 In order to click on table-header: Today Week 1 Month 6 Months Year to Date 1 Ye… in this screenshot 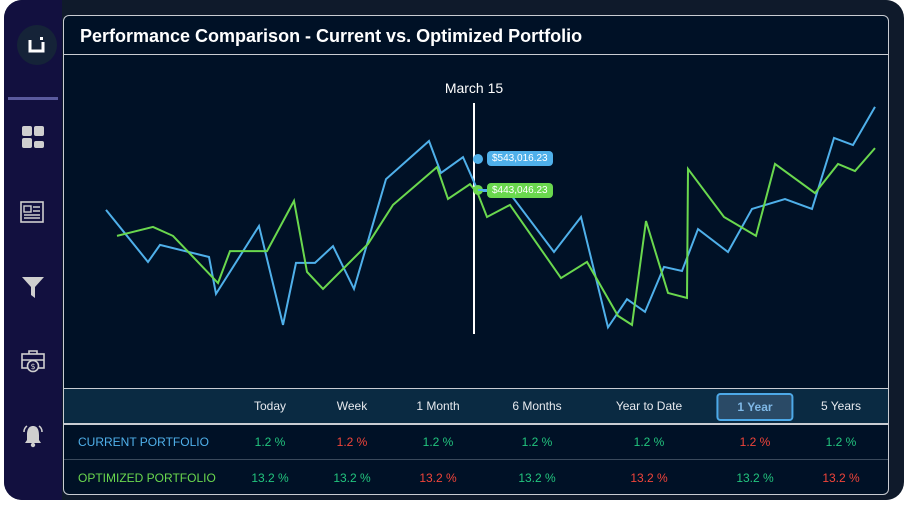, I will do `click(476, 406)`.